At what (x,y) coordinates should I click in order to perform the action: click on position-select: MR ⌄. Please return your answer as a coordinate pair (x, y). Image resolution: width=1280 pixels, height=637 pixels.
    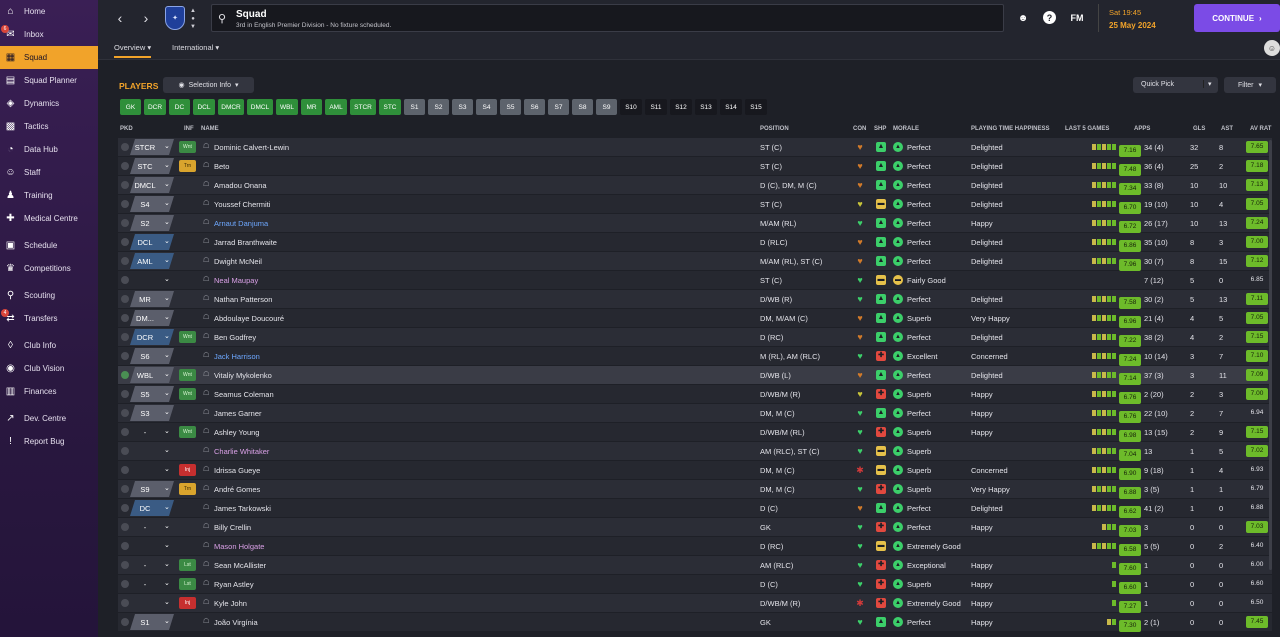
    Looking at the image, I should click on (152, 299).